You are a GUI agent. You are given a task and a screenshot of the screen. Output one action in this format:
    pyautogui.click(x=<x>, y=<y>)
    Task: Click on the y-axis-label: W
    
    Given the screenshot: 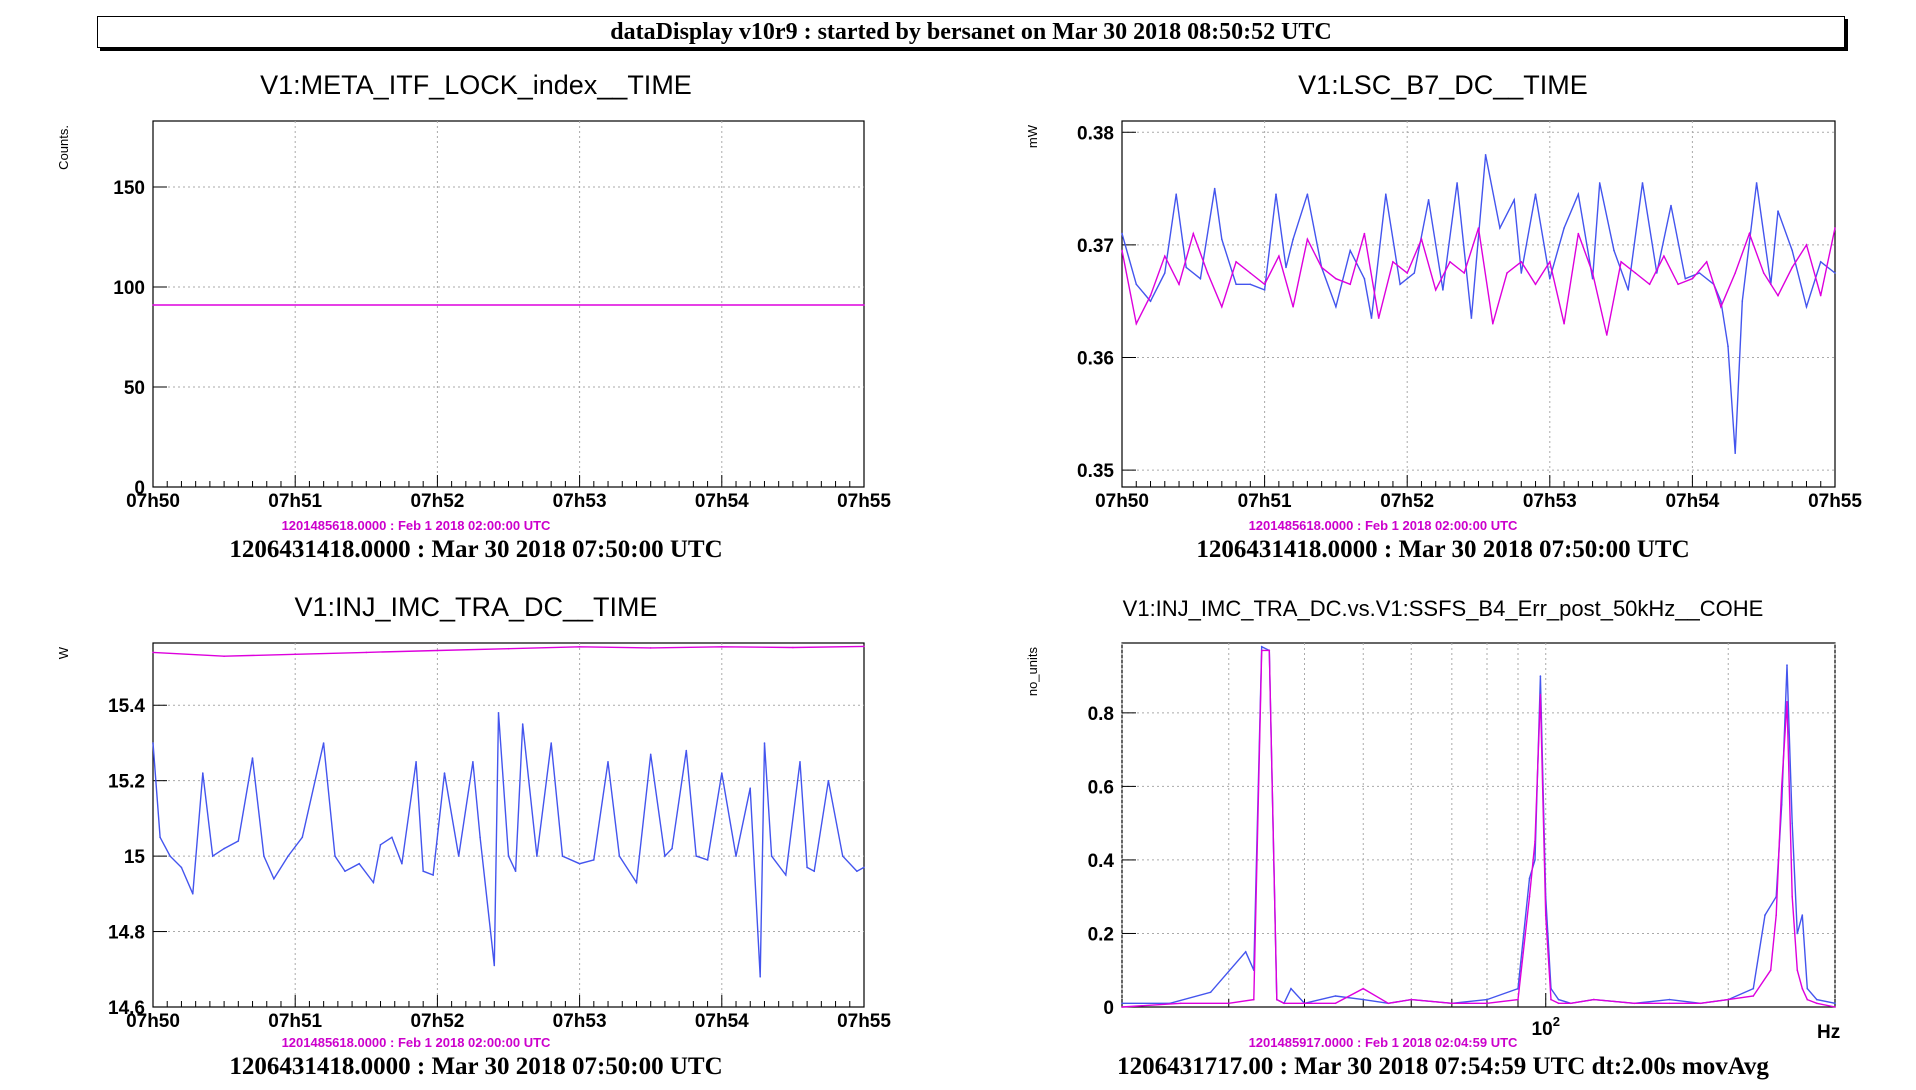 What is the action you would take?
    pyautogui.click(x=63, y=652)
    